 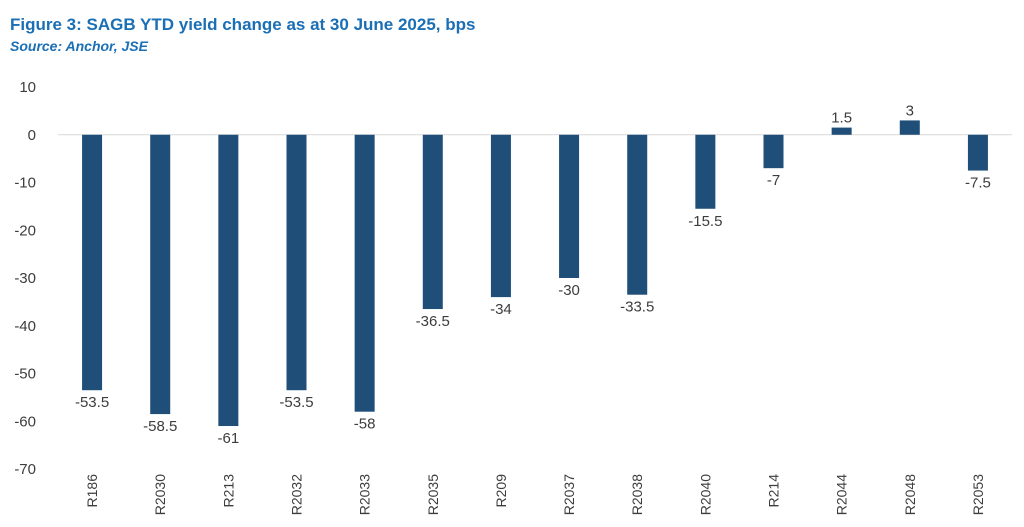 I want to click on x-tick-label: R213, so click(x=228, y=491).